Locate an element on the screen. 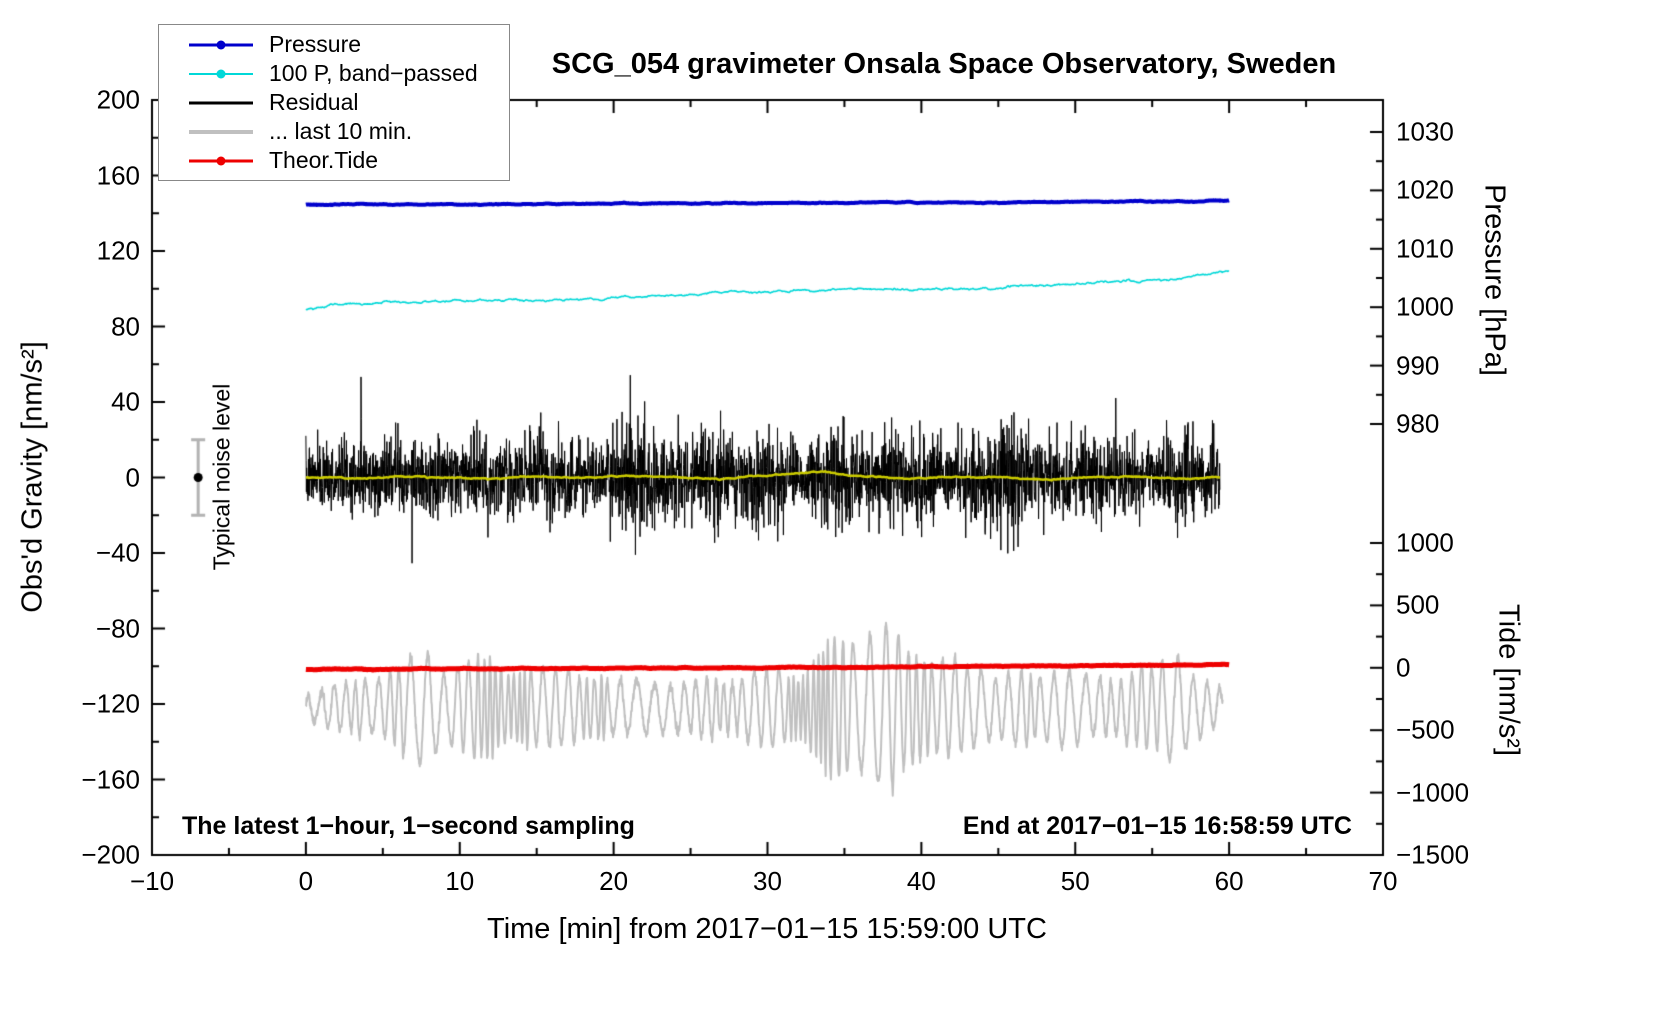 Image resolution: width=1660 pixels, height=1020 pixels. tide-axis-label: Tide [nm/s²] is located at coordinates (1508, 680).